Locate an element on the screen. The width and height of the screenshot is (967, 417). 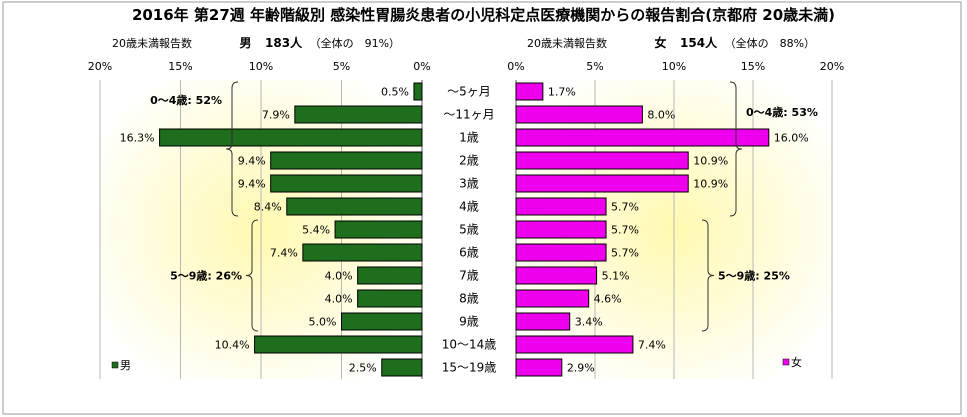
female-bar-label: 1.7% is located at coordinates (562, 92).